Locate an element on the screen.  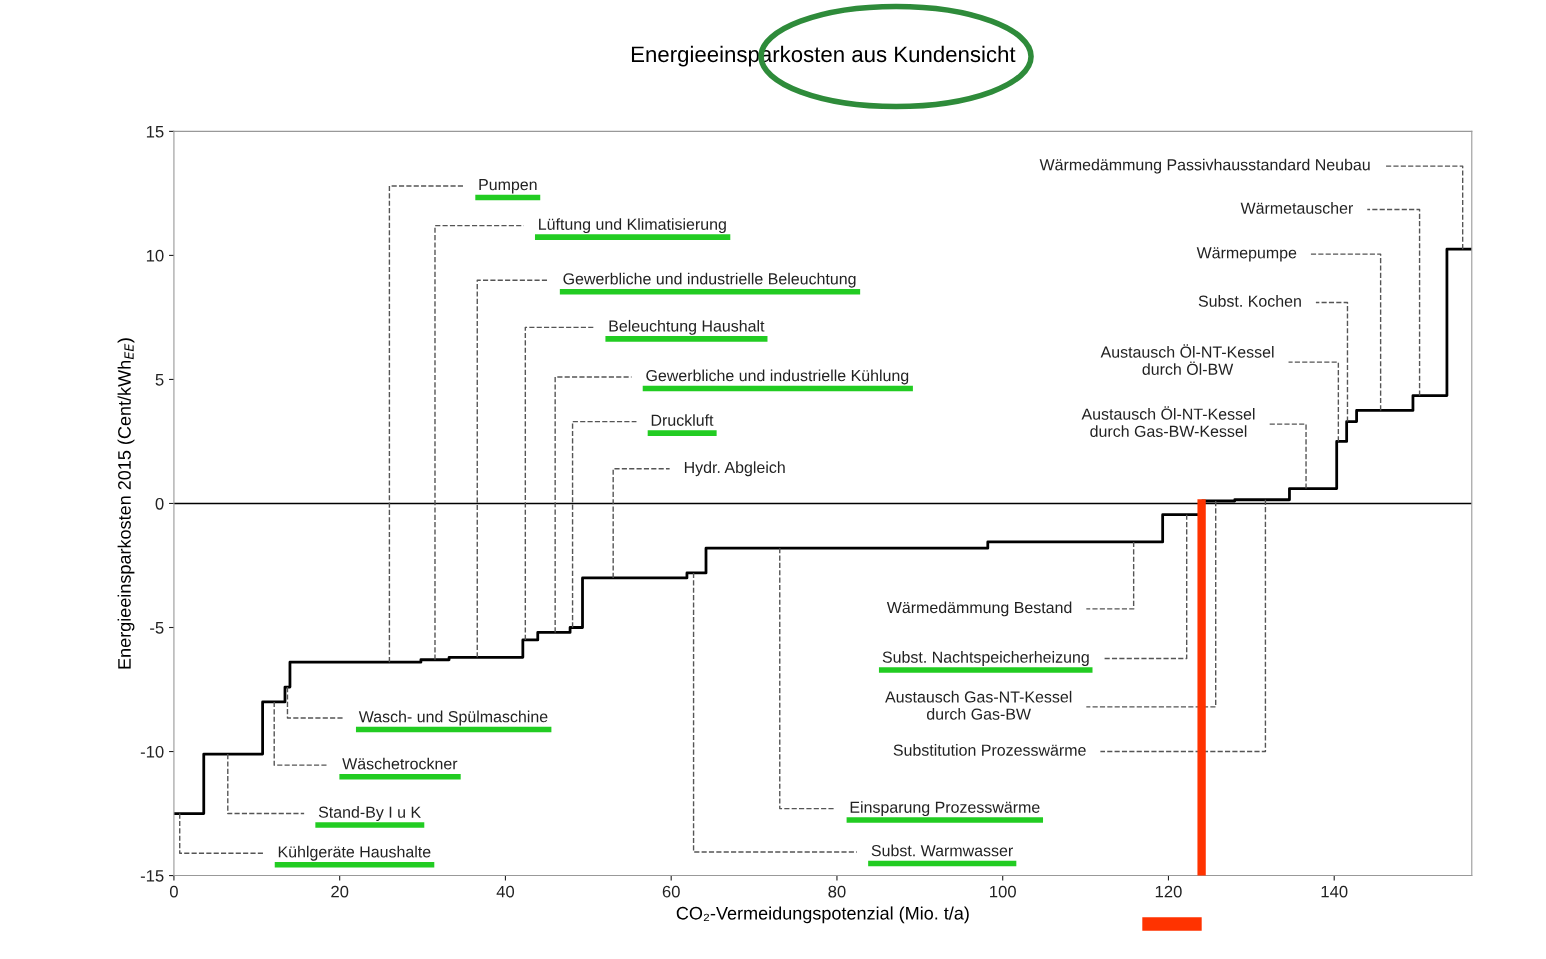
annotation: Gewerbliche und industrielle Kühlung is located at coordinates (777, 377).